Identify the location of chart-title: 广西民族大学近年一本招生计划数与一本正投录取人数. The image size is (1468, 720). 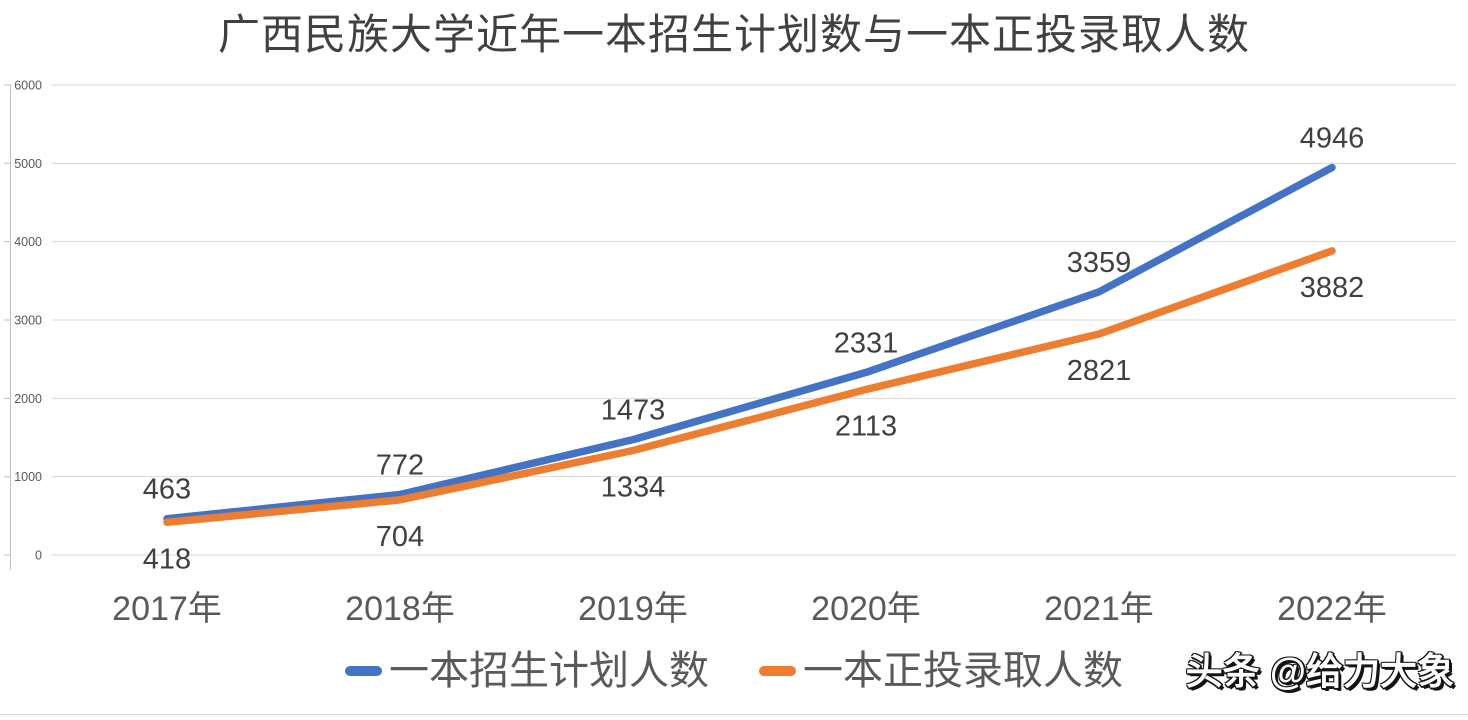
(733, 34).